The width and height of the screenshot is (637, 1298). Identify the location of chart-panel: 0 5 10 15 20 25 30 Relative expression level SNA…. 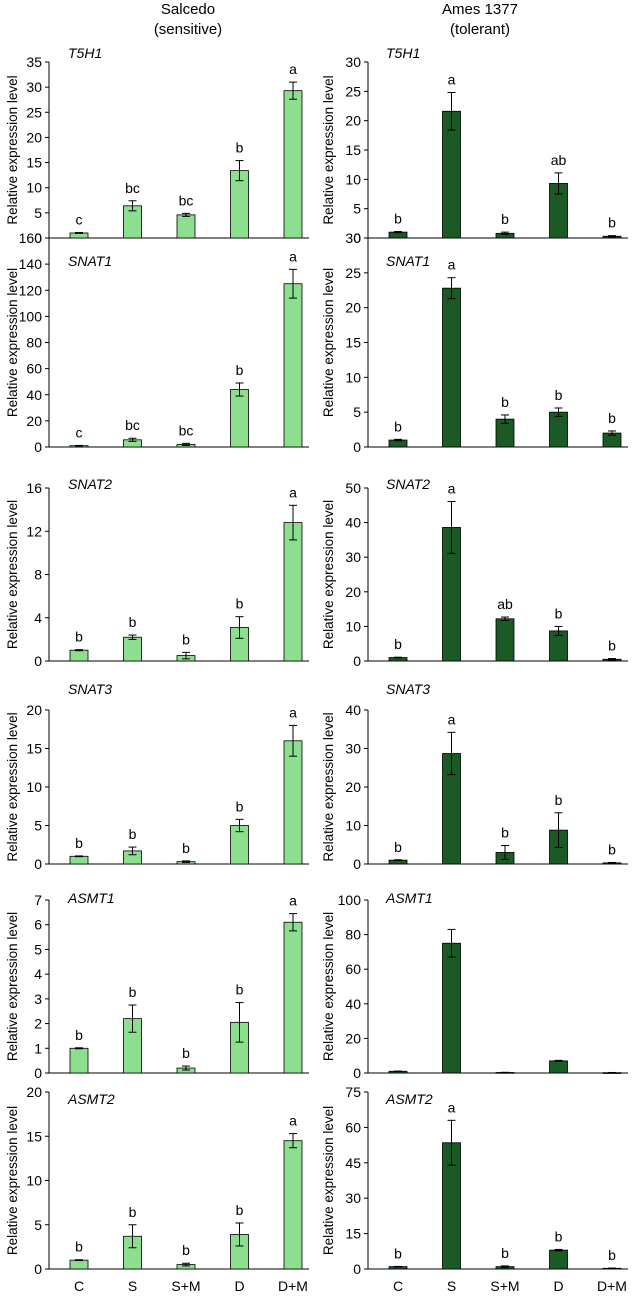
(474, 342).